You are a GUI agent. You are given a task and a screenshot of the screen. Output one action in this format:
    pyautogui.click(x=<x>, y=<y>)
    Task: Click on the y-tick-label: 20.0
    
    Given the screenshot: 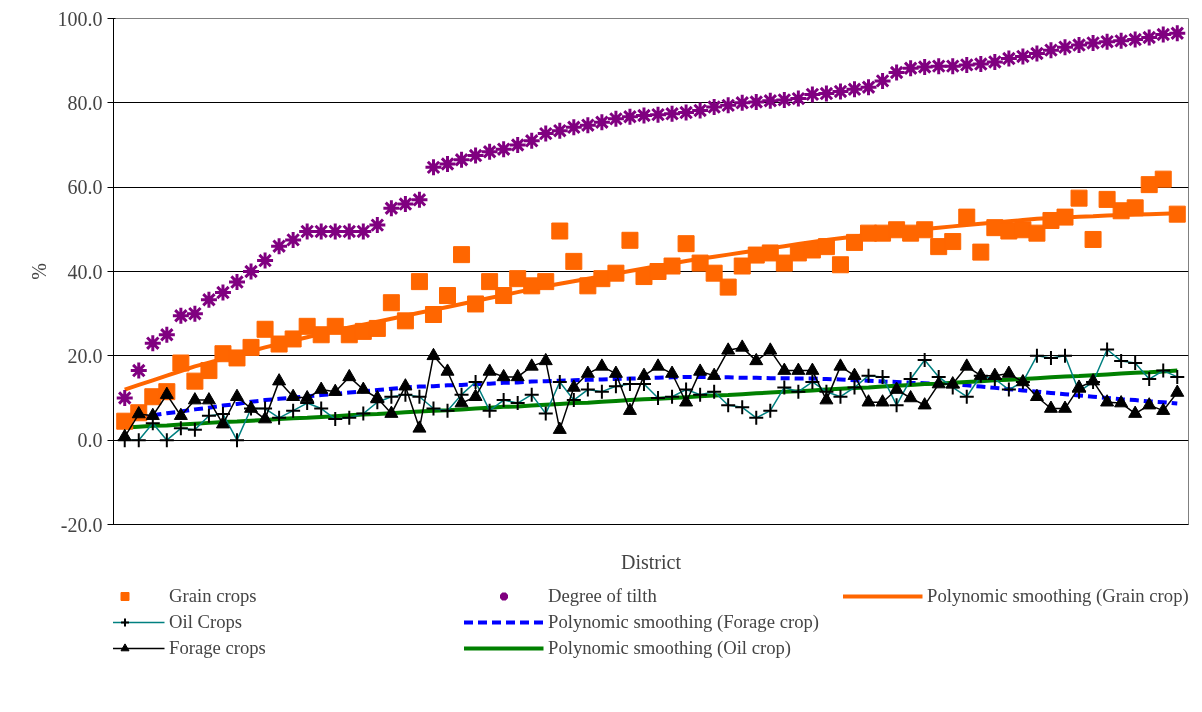 What is the action you would take?
    pyautogui.click(x=85, y=355)
    